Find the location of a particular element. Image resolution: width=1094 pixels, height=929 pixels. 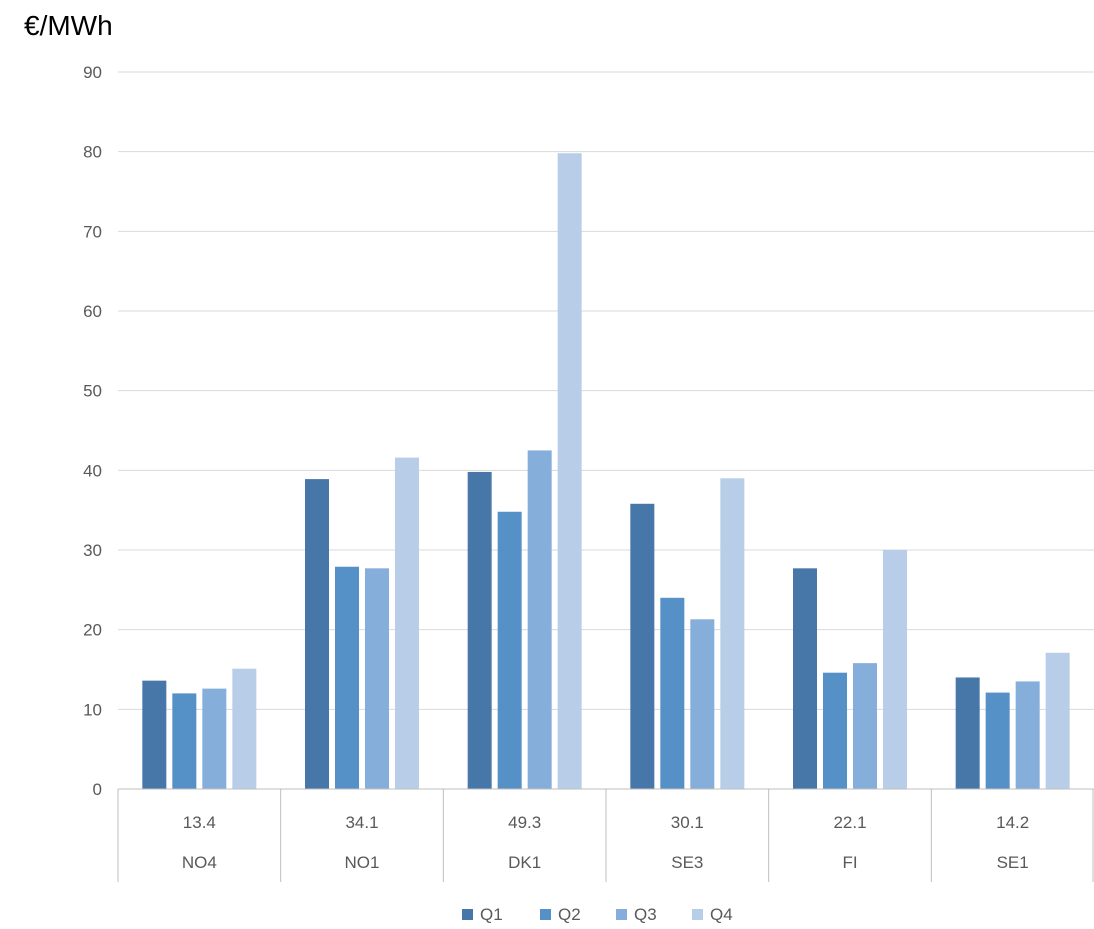

legend-swatch-q3 is located at coordinates (621, 914).